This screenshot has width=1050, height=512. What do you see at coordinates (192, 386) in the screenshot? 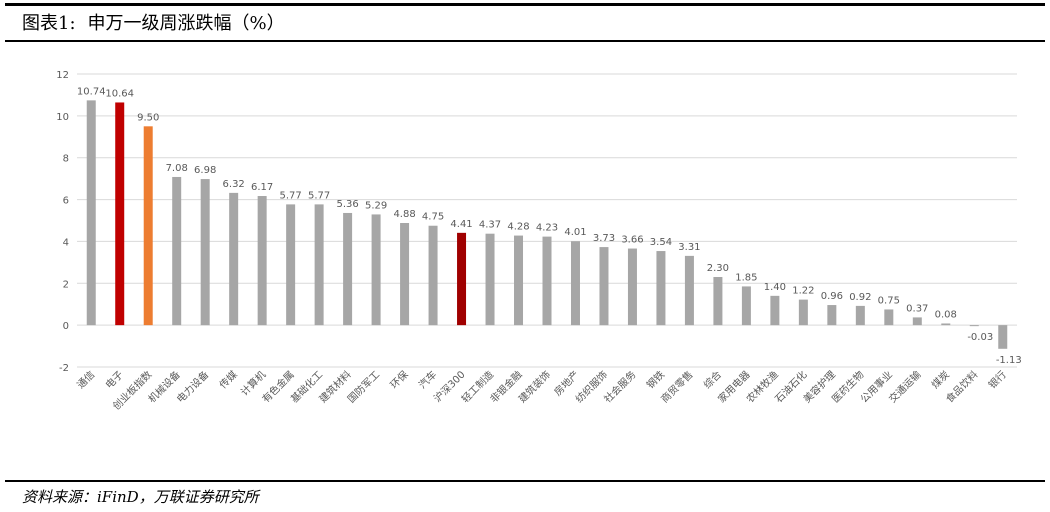
I see `x-tick-label: 电力设备` at bounding box center [192, 386].